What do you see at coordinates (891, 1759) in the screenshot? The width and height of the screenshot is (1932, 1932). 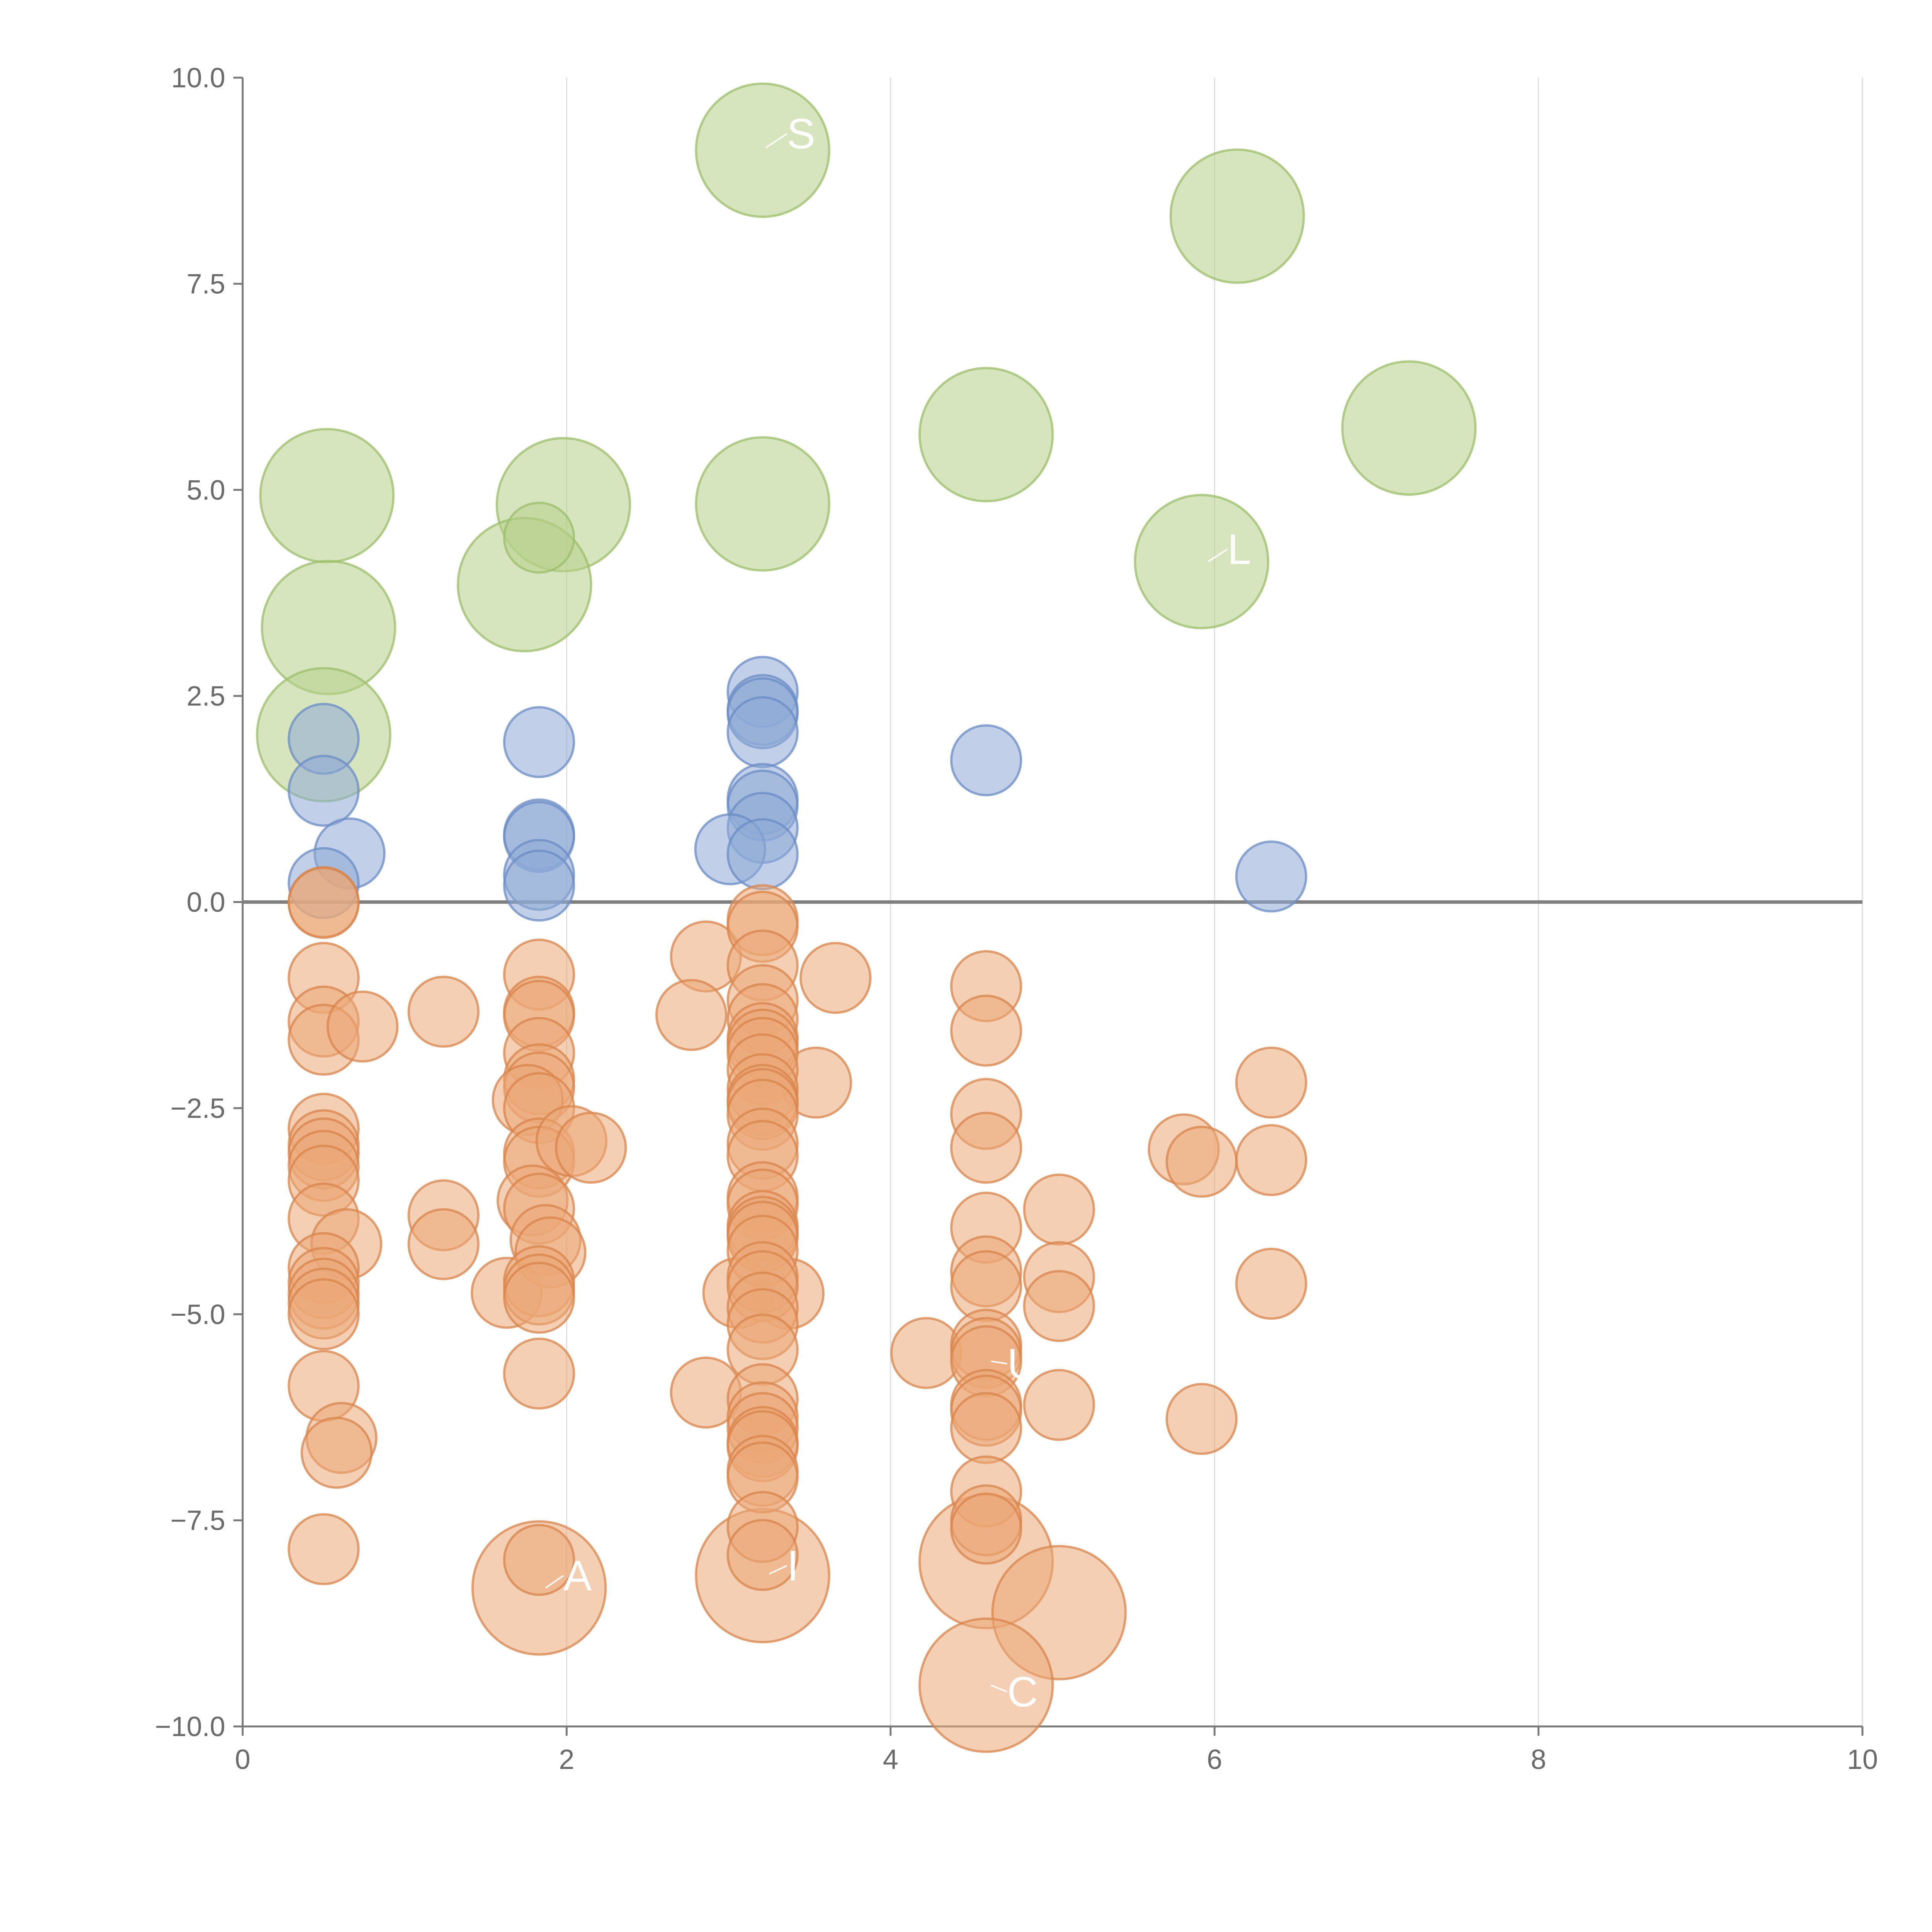 I see `x-tick-label: 4` at bounding box center [891, 1759].